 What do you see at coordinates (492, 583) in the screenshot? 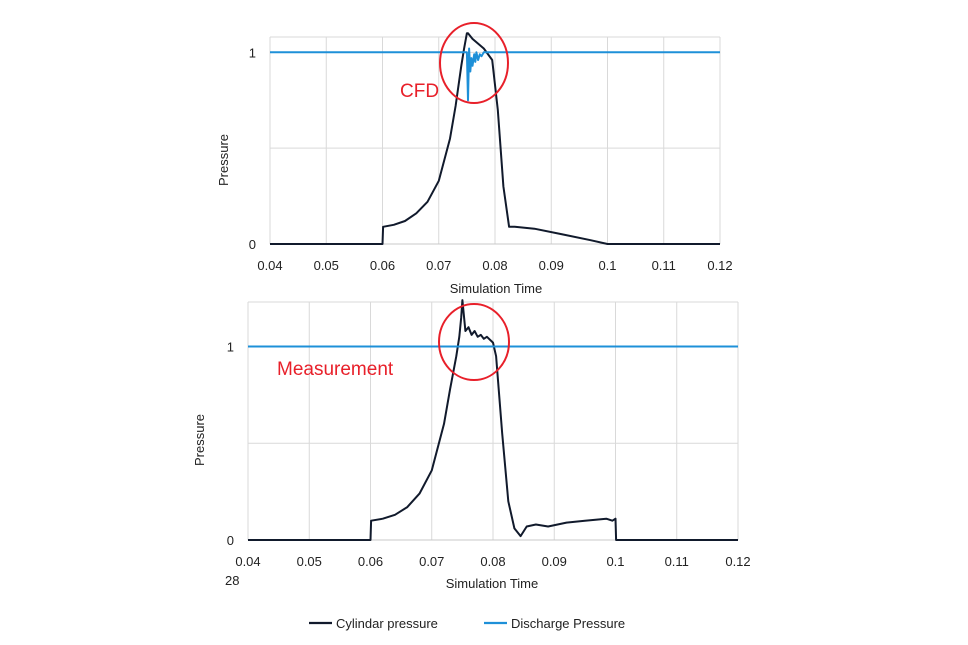
I see `measurement-x-axis-title: Simulation Time` at bounding box center [492, 583].